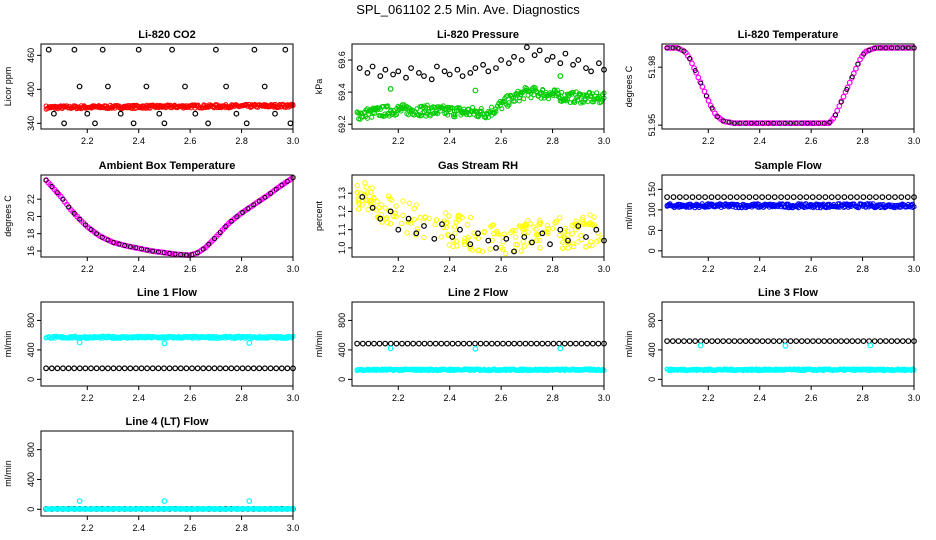 This screenshot has width=936, height=540. What do you see at coordinates (772, 345) in the screenshot?
I see `panel-line3: Line 3 Flow ml/min 2.2 2.4 2.6 2.8 3.0 0 400 800` at bounding box center [772, 345].